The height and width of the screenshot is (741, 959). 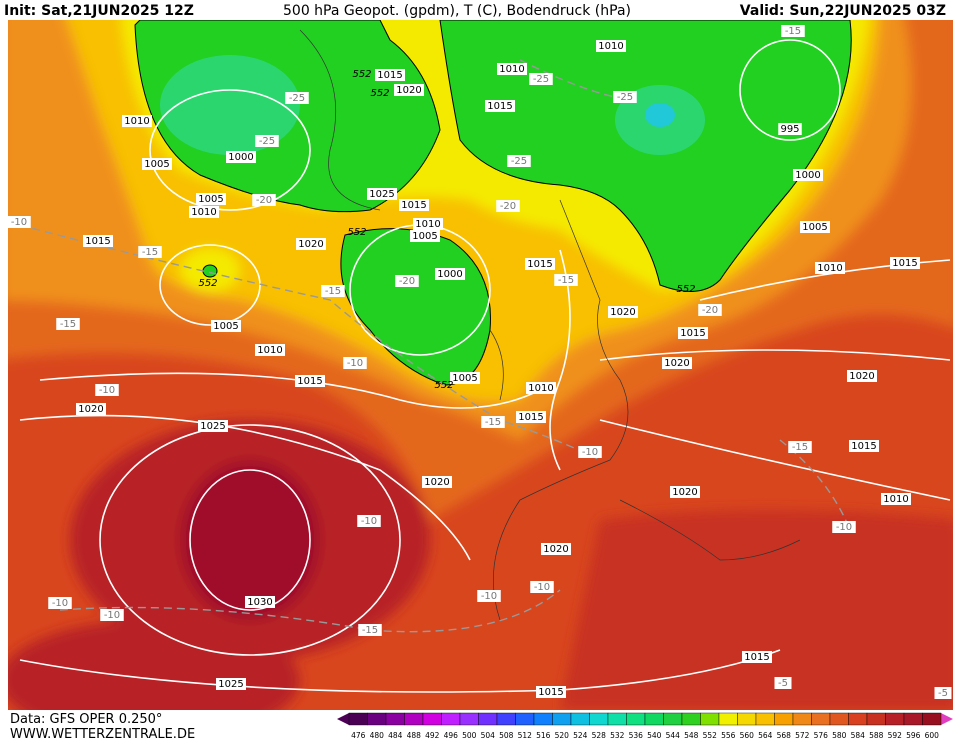 What do you see at coordinates (488, 735) in the screenshot?
I see `colorbar-label: 504` at bounding box center [488, 735].